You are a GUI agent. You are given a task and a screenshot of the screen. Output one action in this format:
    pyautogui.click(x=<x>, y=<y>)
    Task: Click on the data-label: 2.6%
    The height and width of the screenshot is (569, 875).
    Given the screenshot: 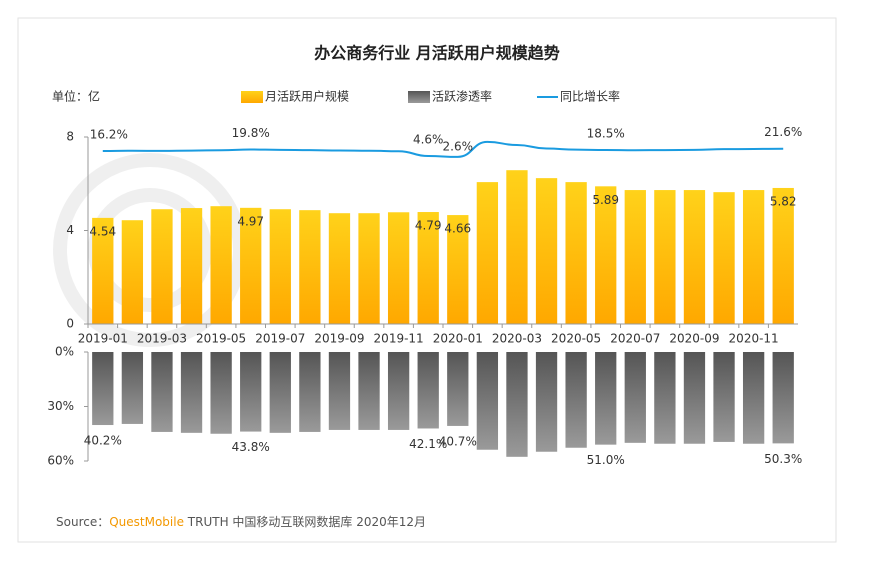 What is the action you would take?
    pyautogui.click(x=458, y=146)
    